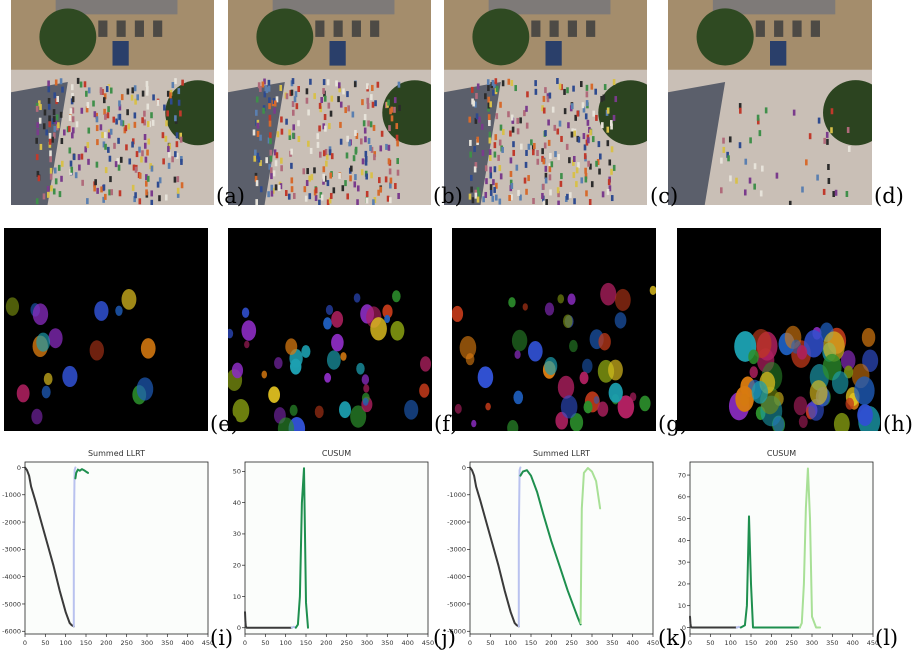 This screenshot has height=655, width=924. Describe the element at coordinates (446, 424) in the screenshot. I see `label-f: (f)` at that location.